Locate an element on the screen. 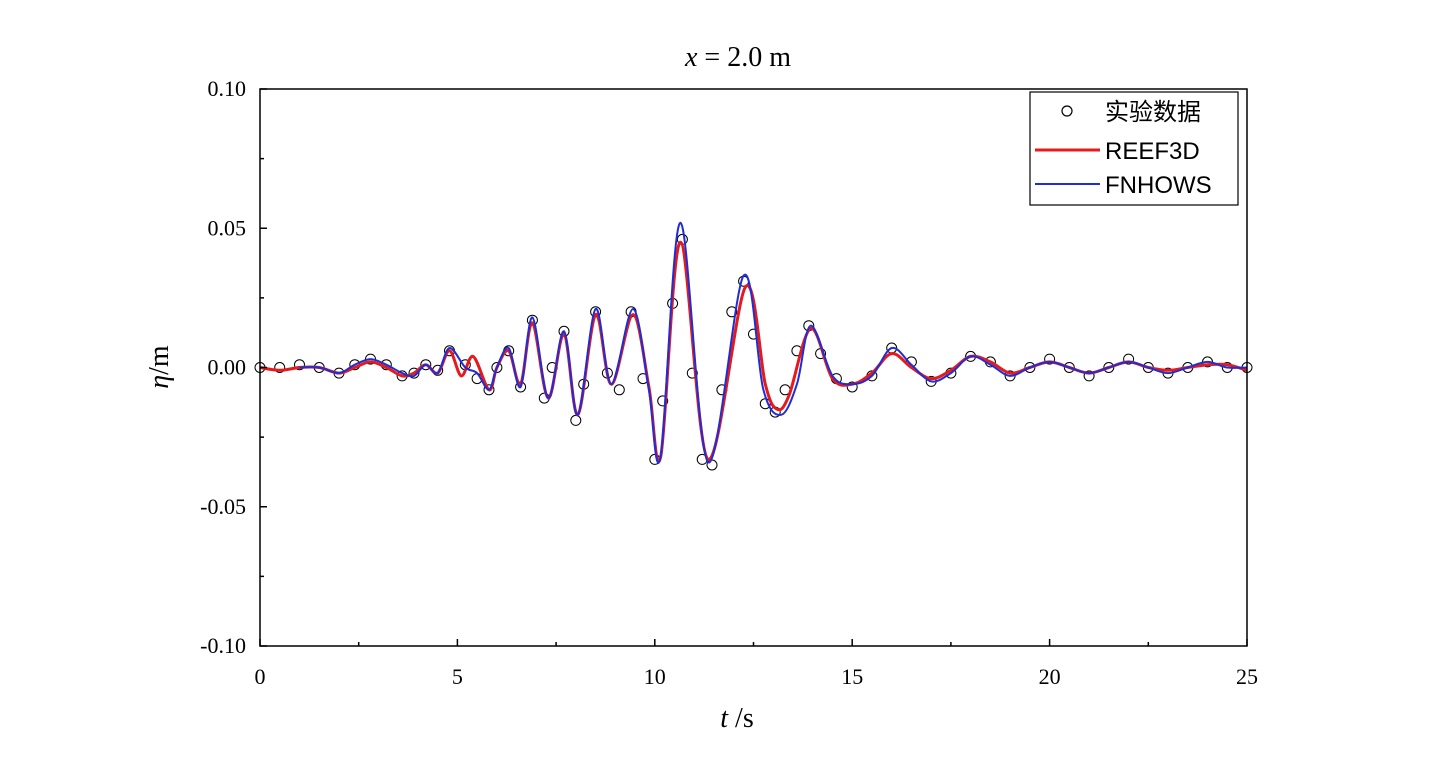  y-tick-label: 0.00 is located at coordinates (227, 367).